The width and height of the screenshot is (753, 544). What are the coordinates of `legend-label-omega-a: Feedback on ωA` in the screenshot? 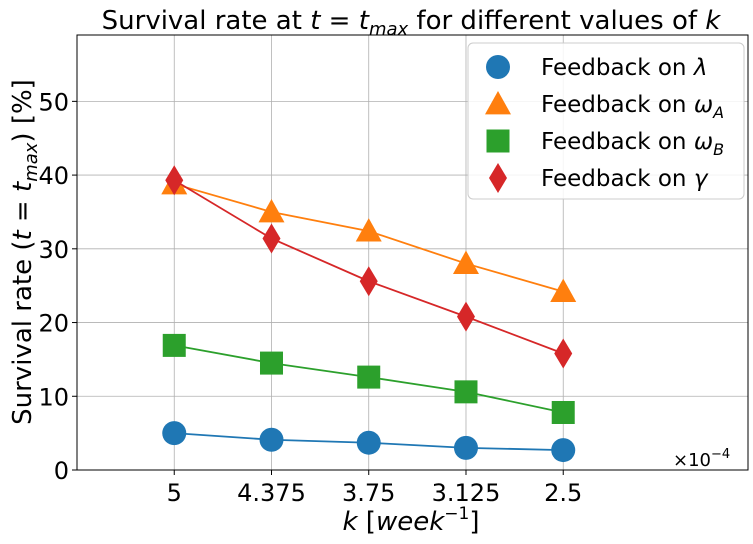 It's located at (632, 107).